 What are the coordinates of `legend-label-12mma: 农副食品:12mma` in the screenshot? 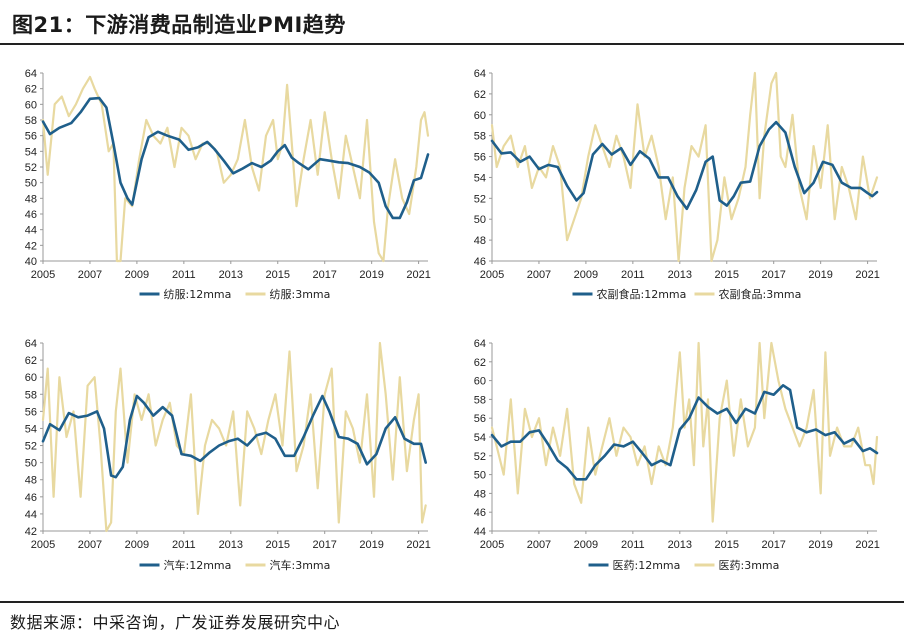 It's located at (642, 294).